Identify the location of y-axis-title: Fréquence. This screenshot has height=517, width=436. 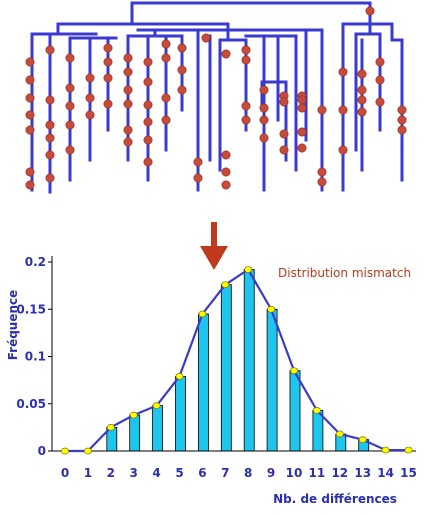
(13, 325).